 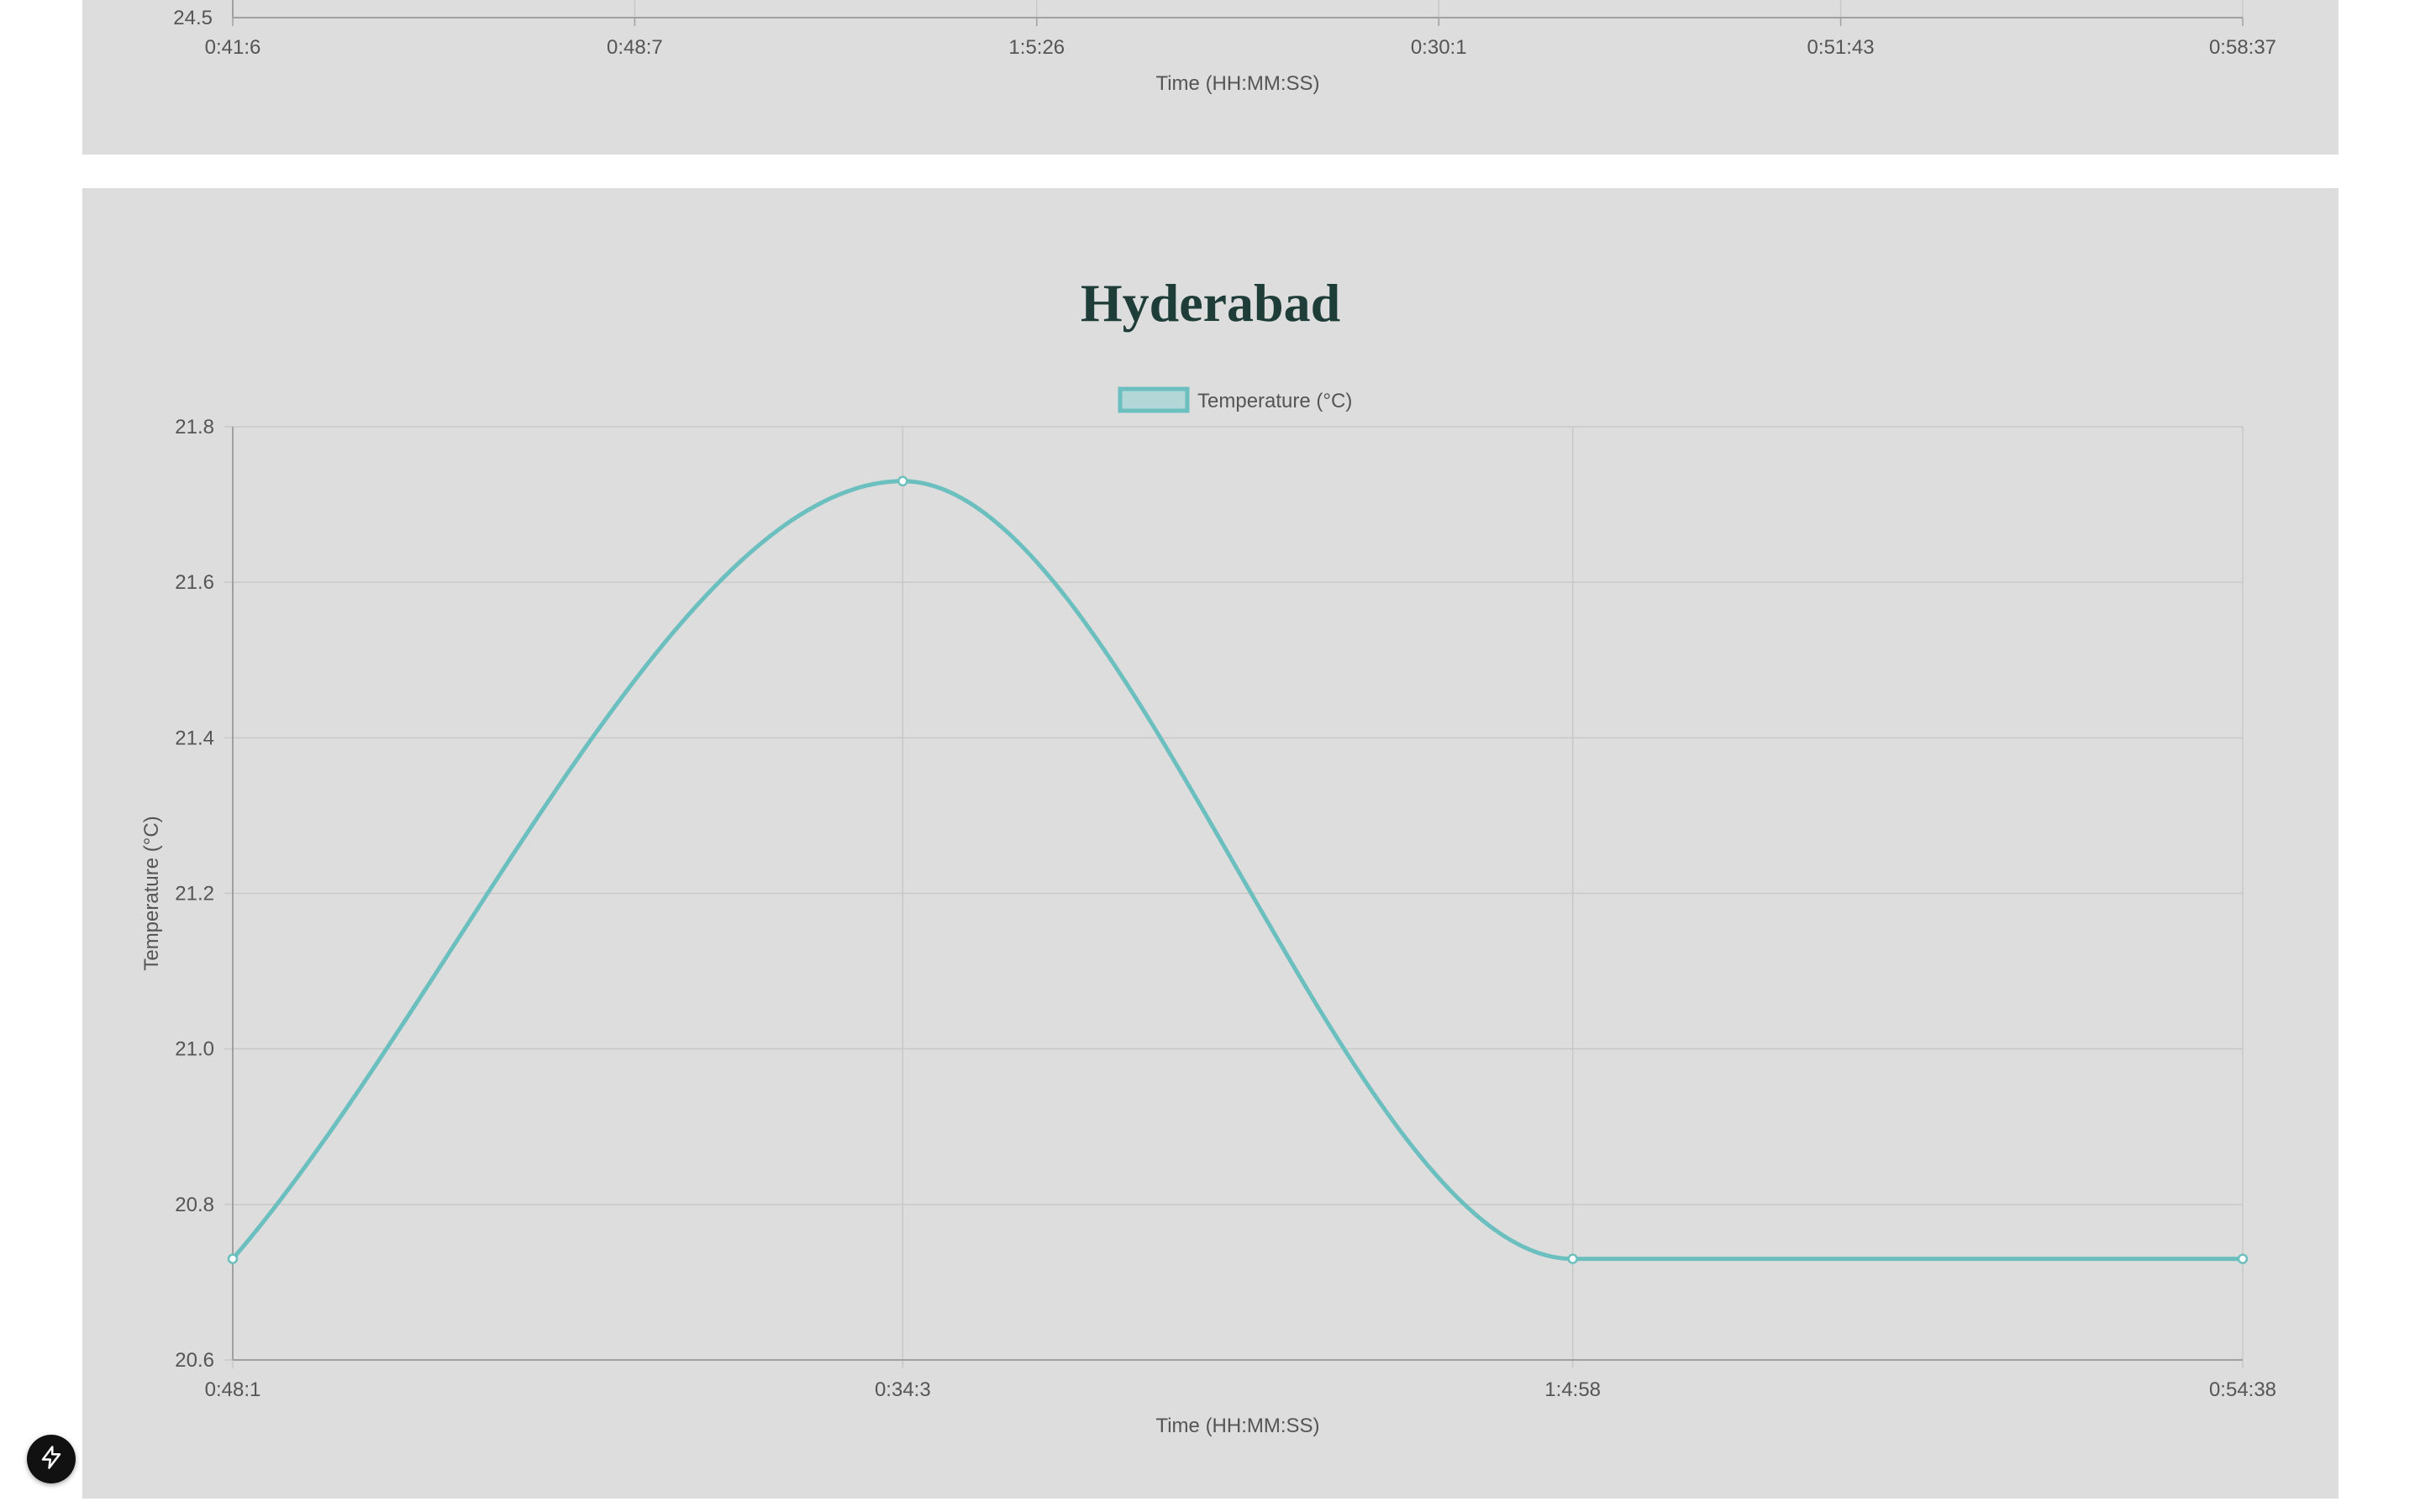 I want to click on x-tick-label: 0:51:43, so click(x=1841, y=47).